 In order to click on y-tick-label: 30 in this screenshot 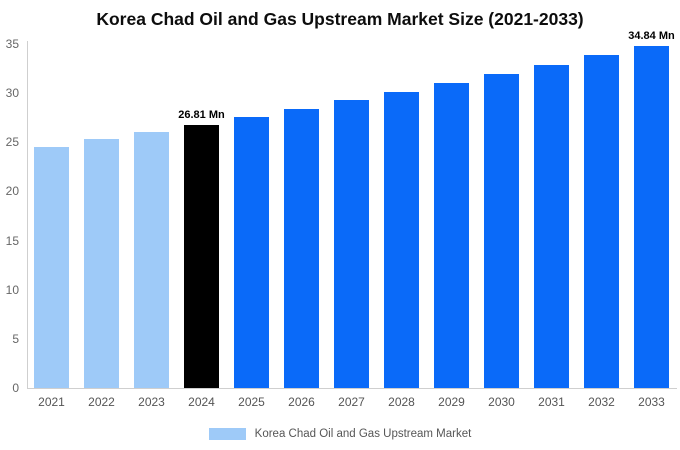, I will do `click(12, 93)`.